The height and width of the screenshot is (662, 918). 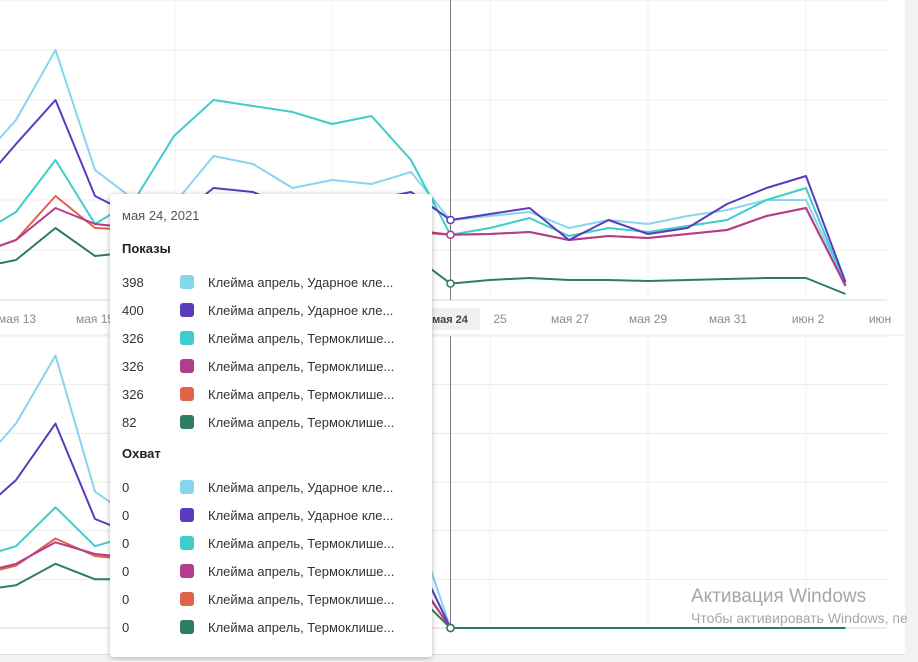 I want to click on tooltip-section-title: Показы, so click(x=146, y=248).